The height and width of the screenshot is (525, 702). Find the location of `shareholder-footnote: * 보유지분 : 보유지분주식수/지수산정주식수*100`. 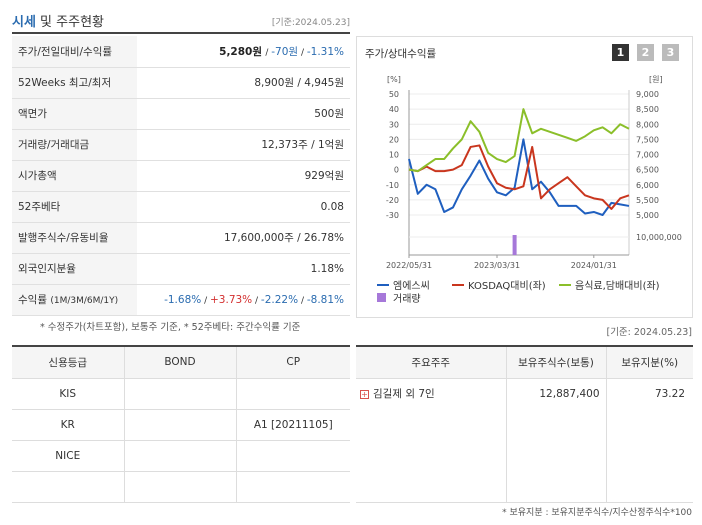

shareholder-footnote: * 보유지분 : 보유지분주식수/지수산정주식수*100 is located at coordinates (597, 513).